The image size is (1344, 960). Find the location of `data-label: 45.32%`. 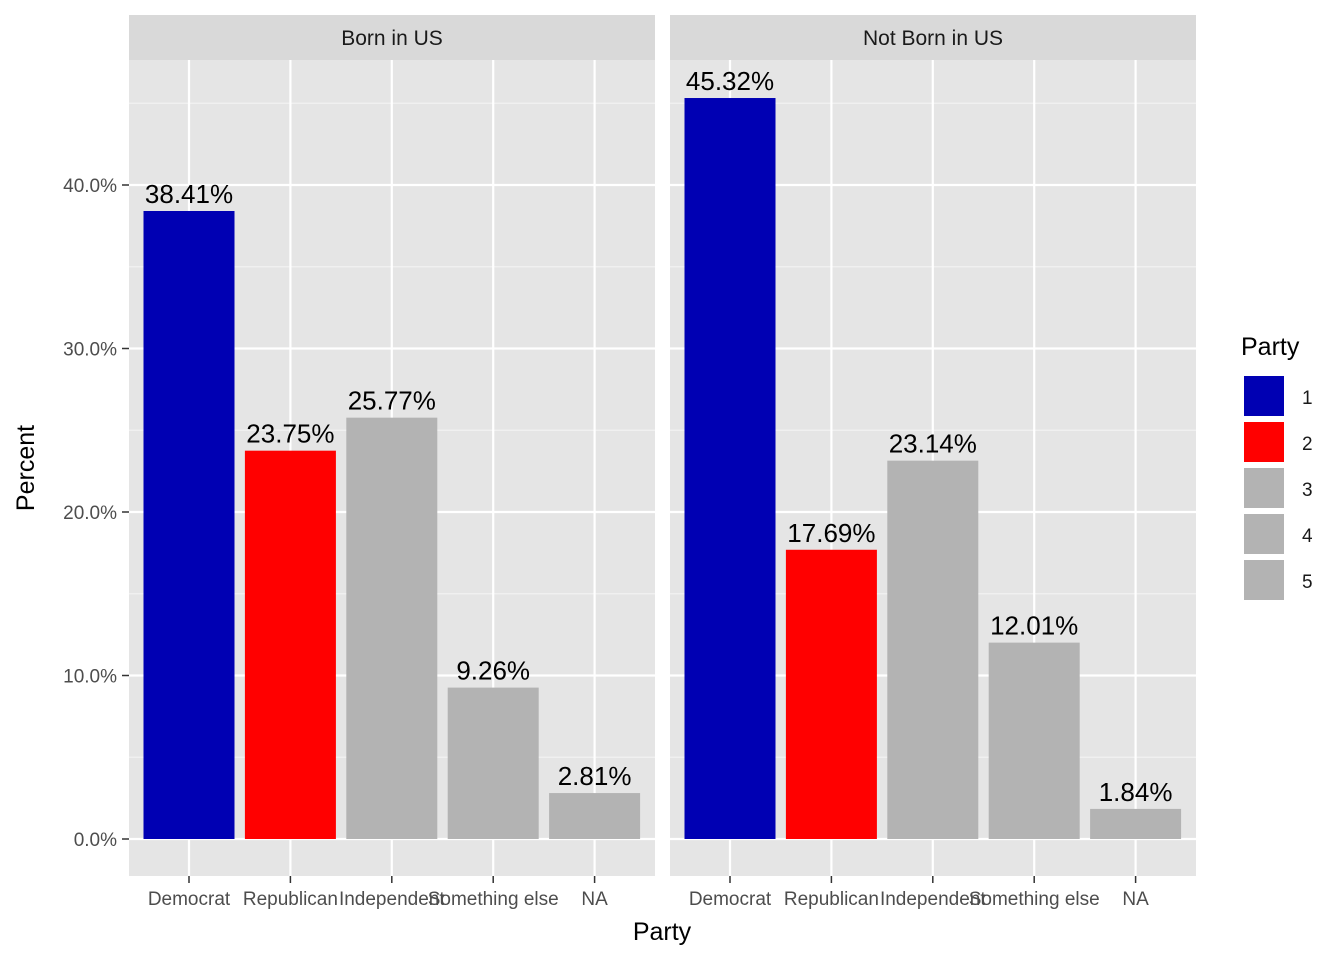

data-label: 45.32% is located at coordinates (730, 81).